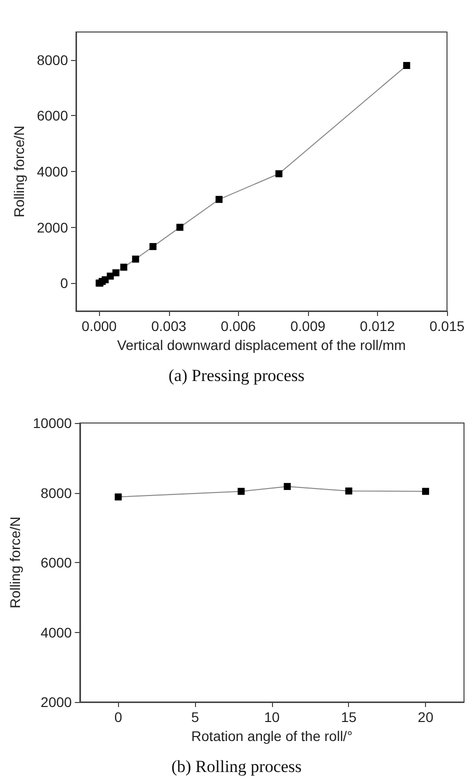  I want to click on text: (b) Rolling process, so click(236, 766).